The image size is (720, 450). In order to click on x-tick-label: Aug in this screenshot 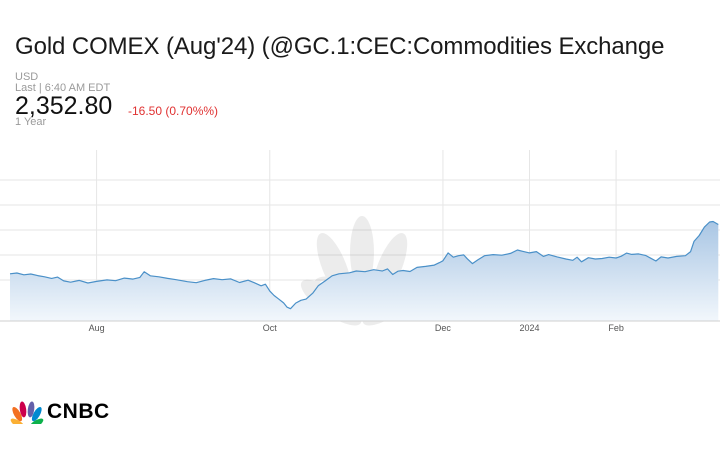, I will do `click(97, 328)`.